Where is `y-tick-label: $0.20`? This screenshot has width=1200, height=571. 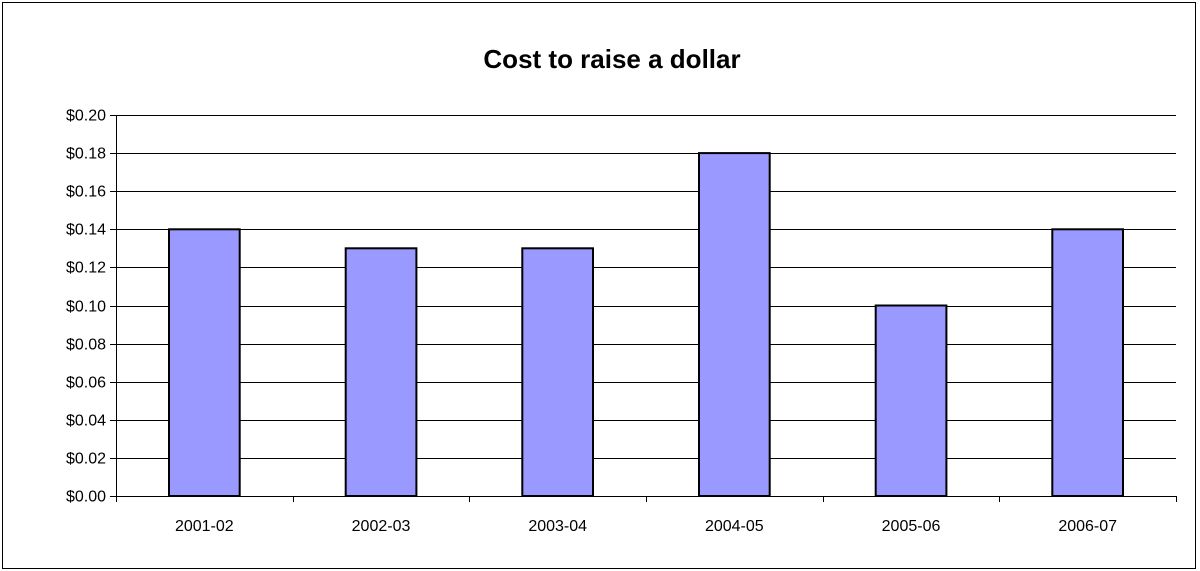 y-tick-label: $0.20 is located at coordinates (86, 116).